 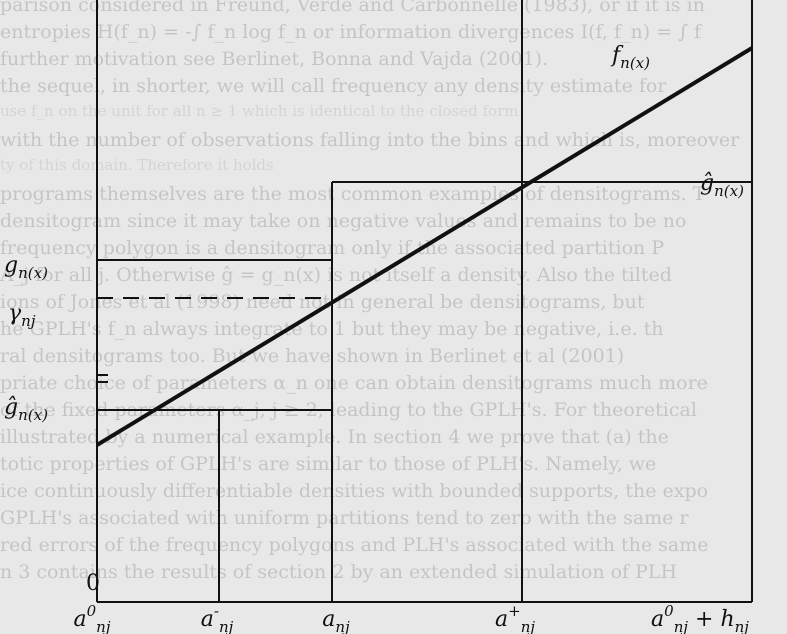 I want to click on x-tick-a-nj-0: a0​nj​, so click(x=92, y=618).